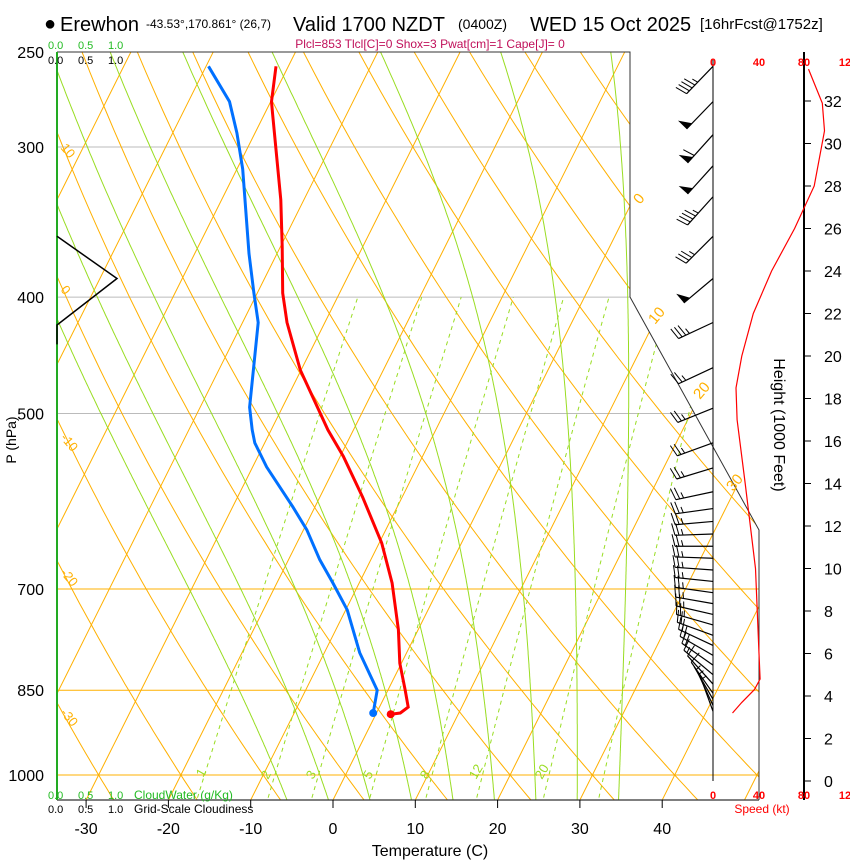 The height and width of the screenshot is (860, 850). Describe the element at coordinates (85, 46) in the screenshot. I see `cloudwater-scale-tick: 0.5` at that location.